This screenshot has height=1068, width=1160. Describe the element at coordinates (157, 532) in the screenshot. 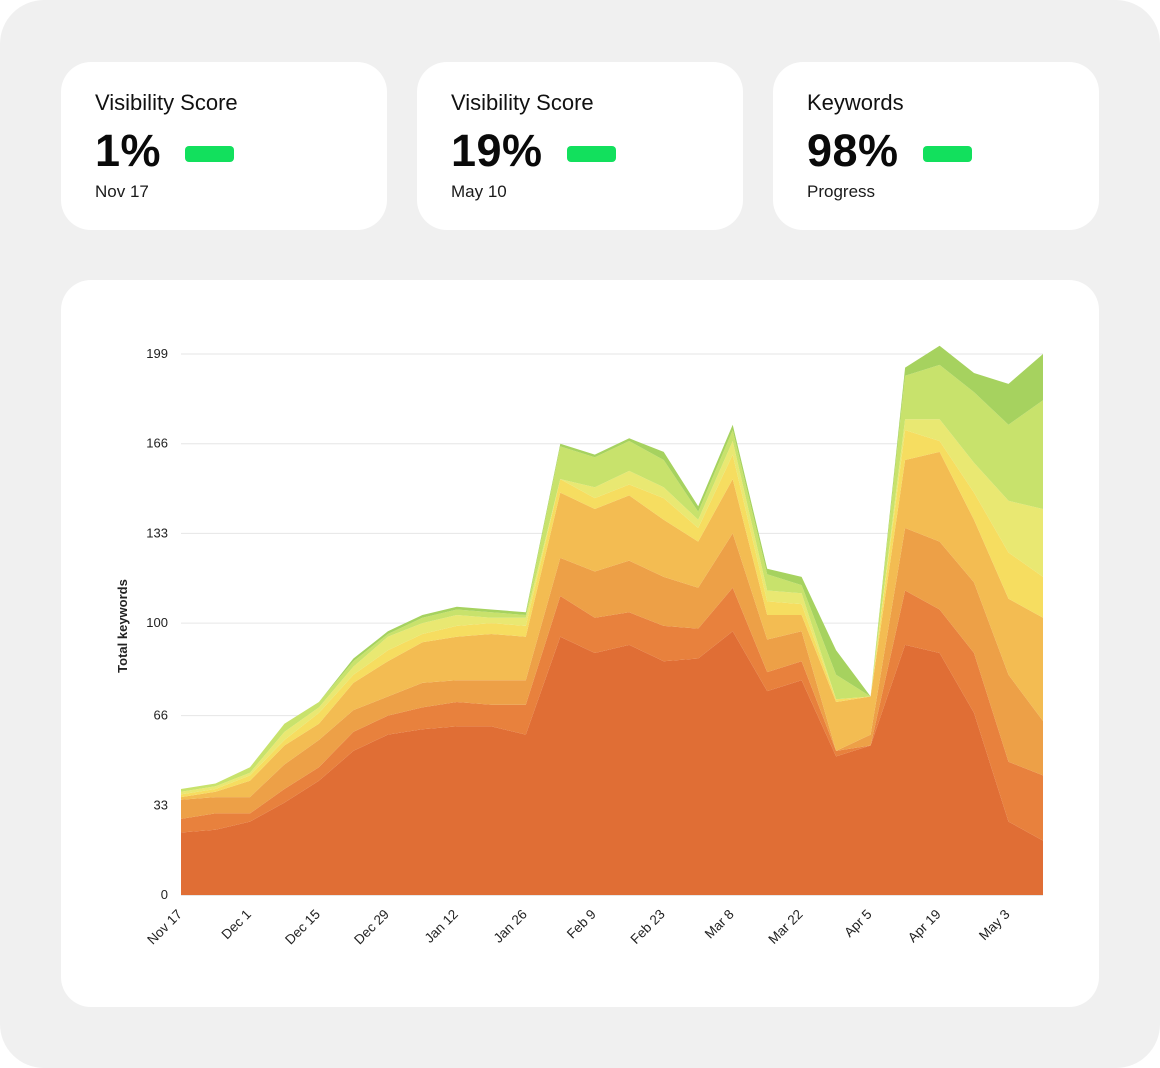

I see `y-tick-label: 133` at that location.